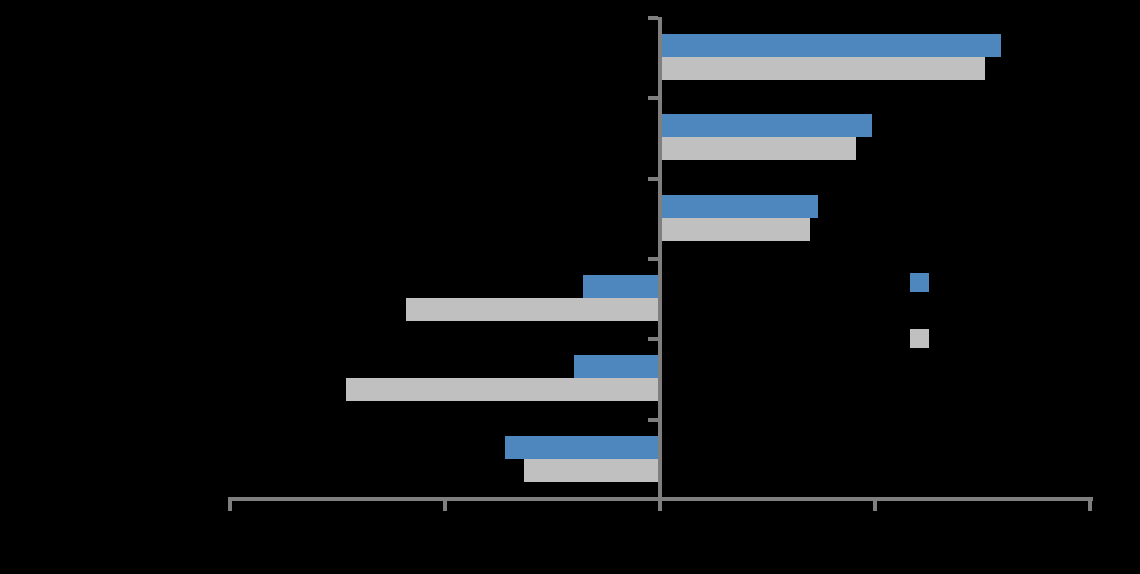  Describe the element at coordinates (919, 338) in the screenshot. I see `legend-swatch-series2` at that location.